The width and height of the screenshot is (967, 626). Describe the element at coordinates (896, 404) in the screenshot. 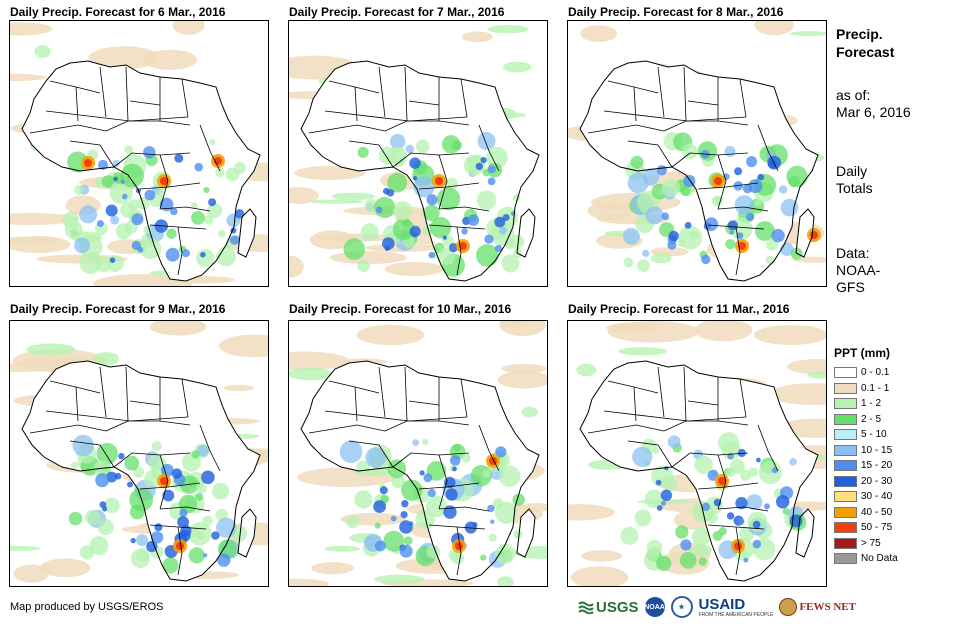

I see `legend-item: 1 - 2` at that location.